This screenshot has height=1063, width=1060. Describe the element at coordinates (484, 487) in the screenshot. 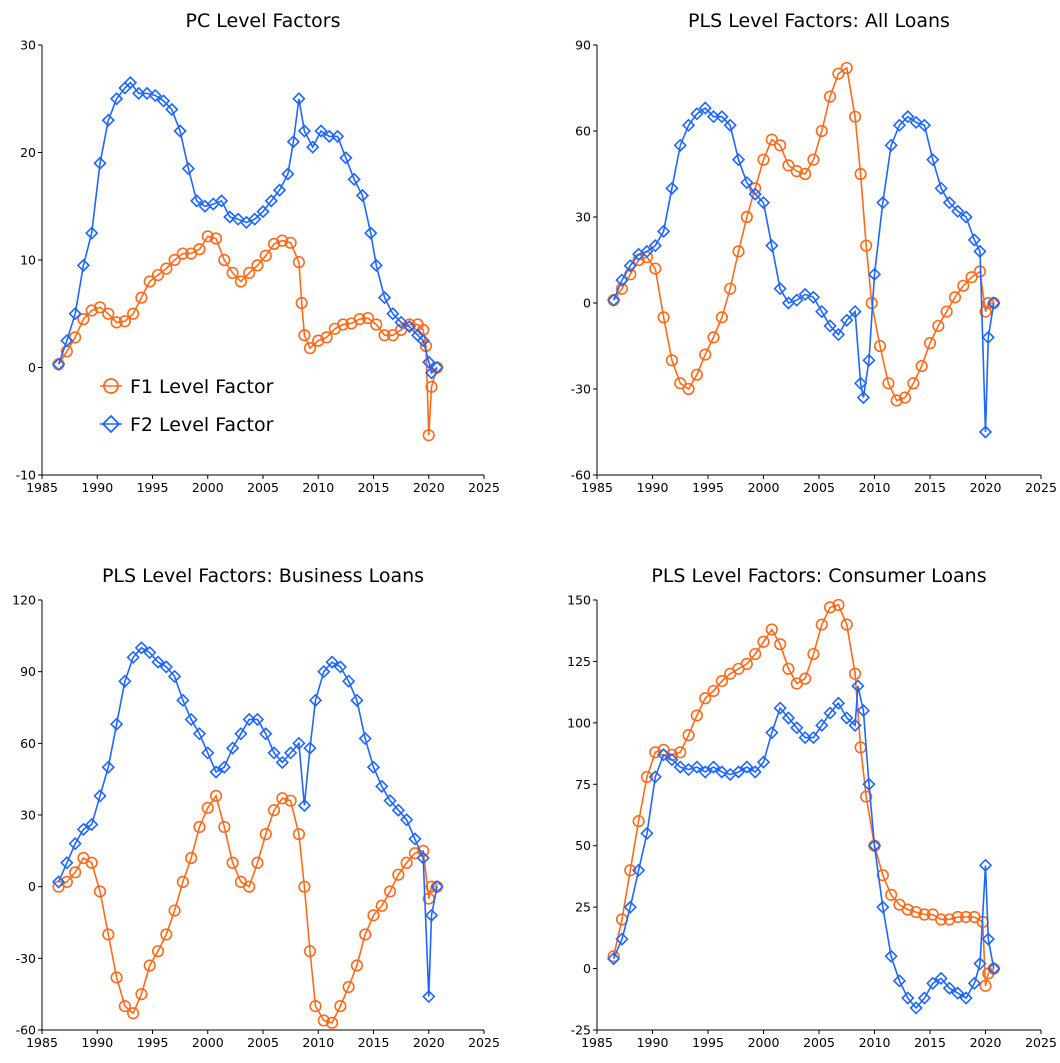

I see `x-tick-label: 2025` at that location.